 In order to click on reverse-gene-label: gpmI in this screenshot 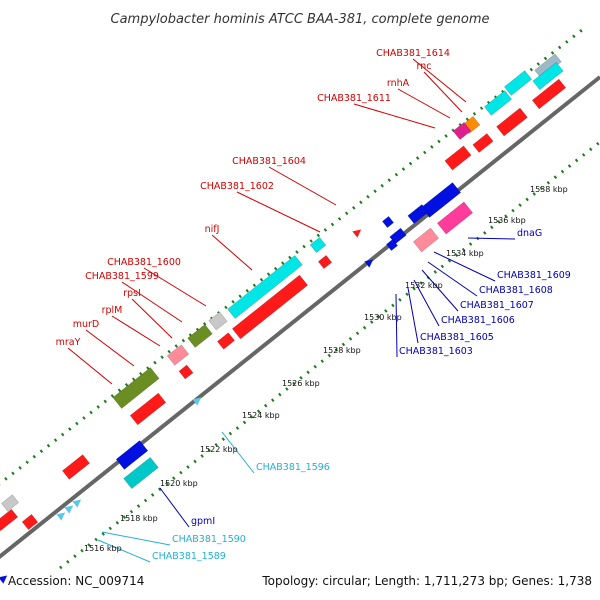, I will do `click(203, 521)`.